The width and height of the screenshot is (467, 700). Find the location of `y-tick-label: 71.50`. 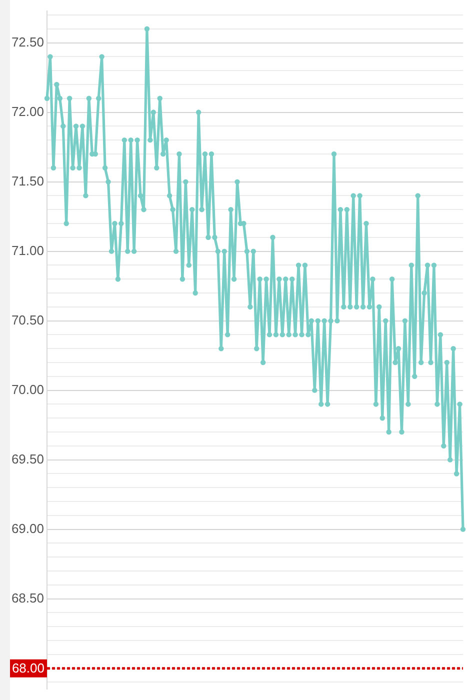

y-tick-label: 71.50 is located at coordinates (27, 180).